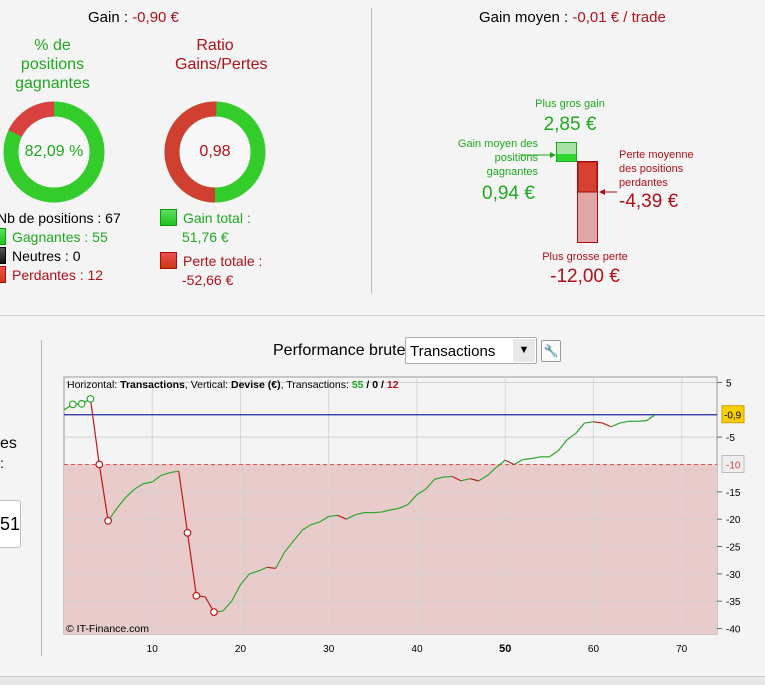 The image size is (765, 685). I want to click on plus-grosse-perte-label: Plus grosse perte, so click(585, 257).